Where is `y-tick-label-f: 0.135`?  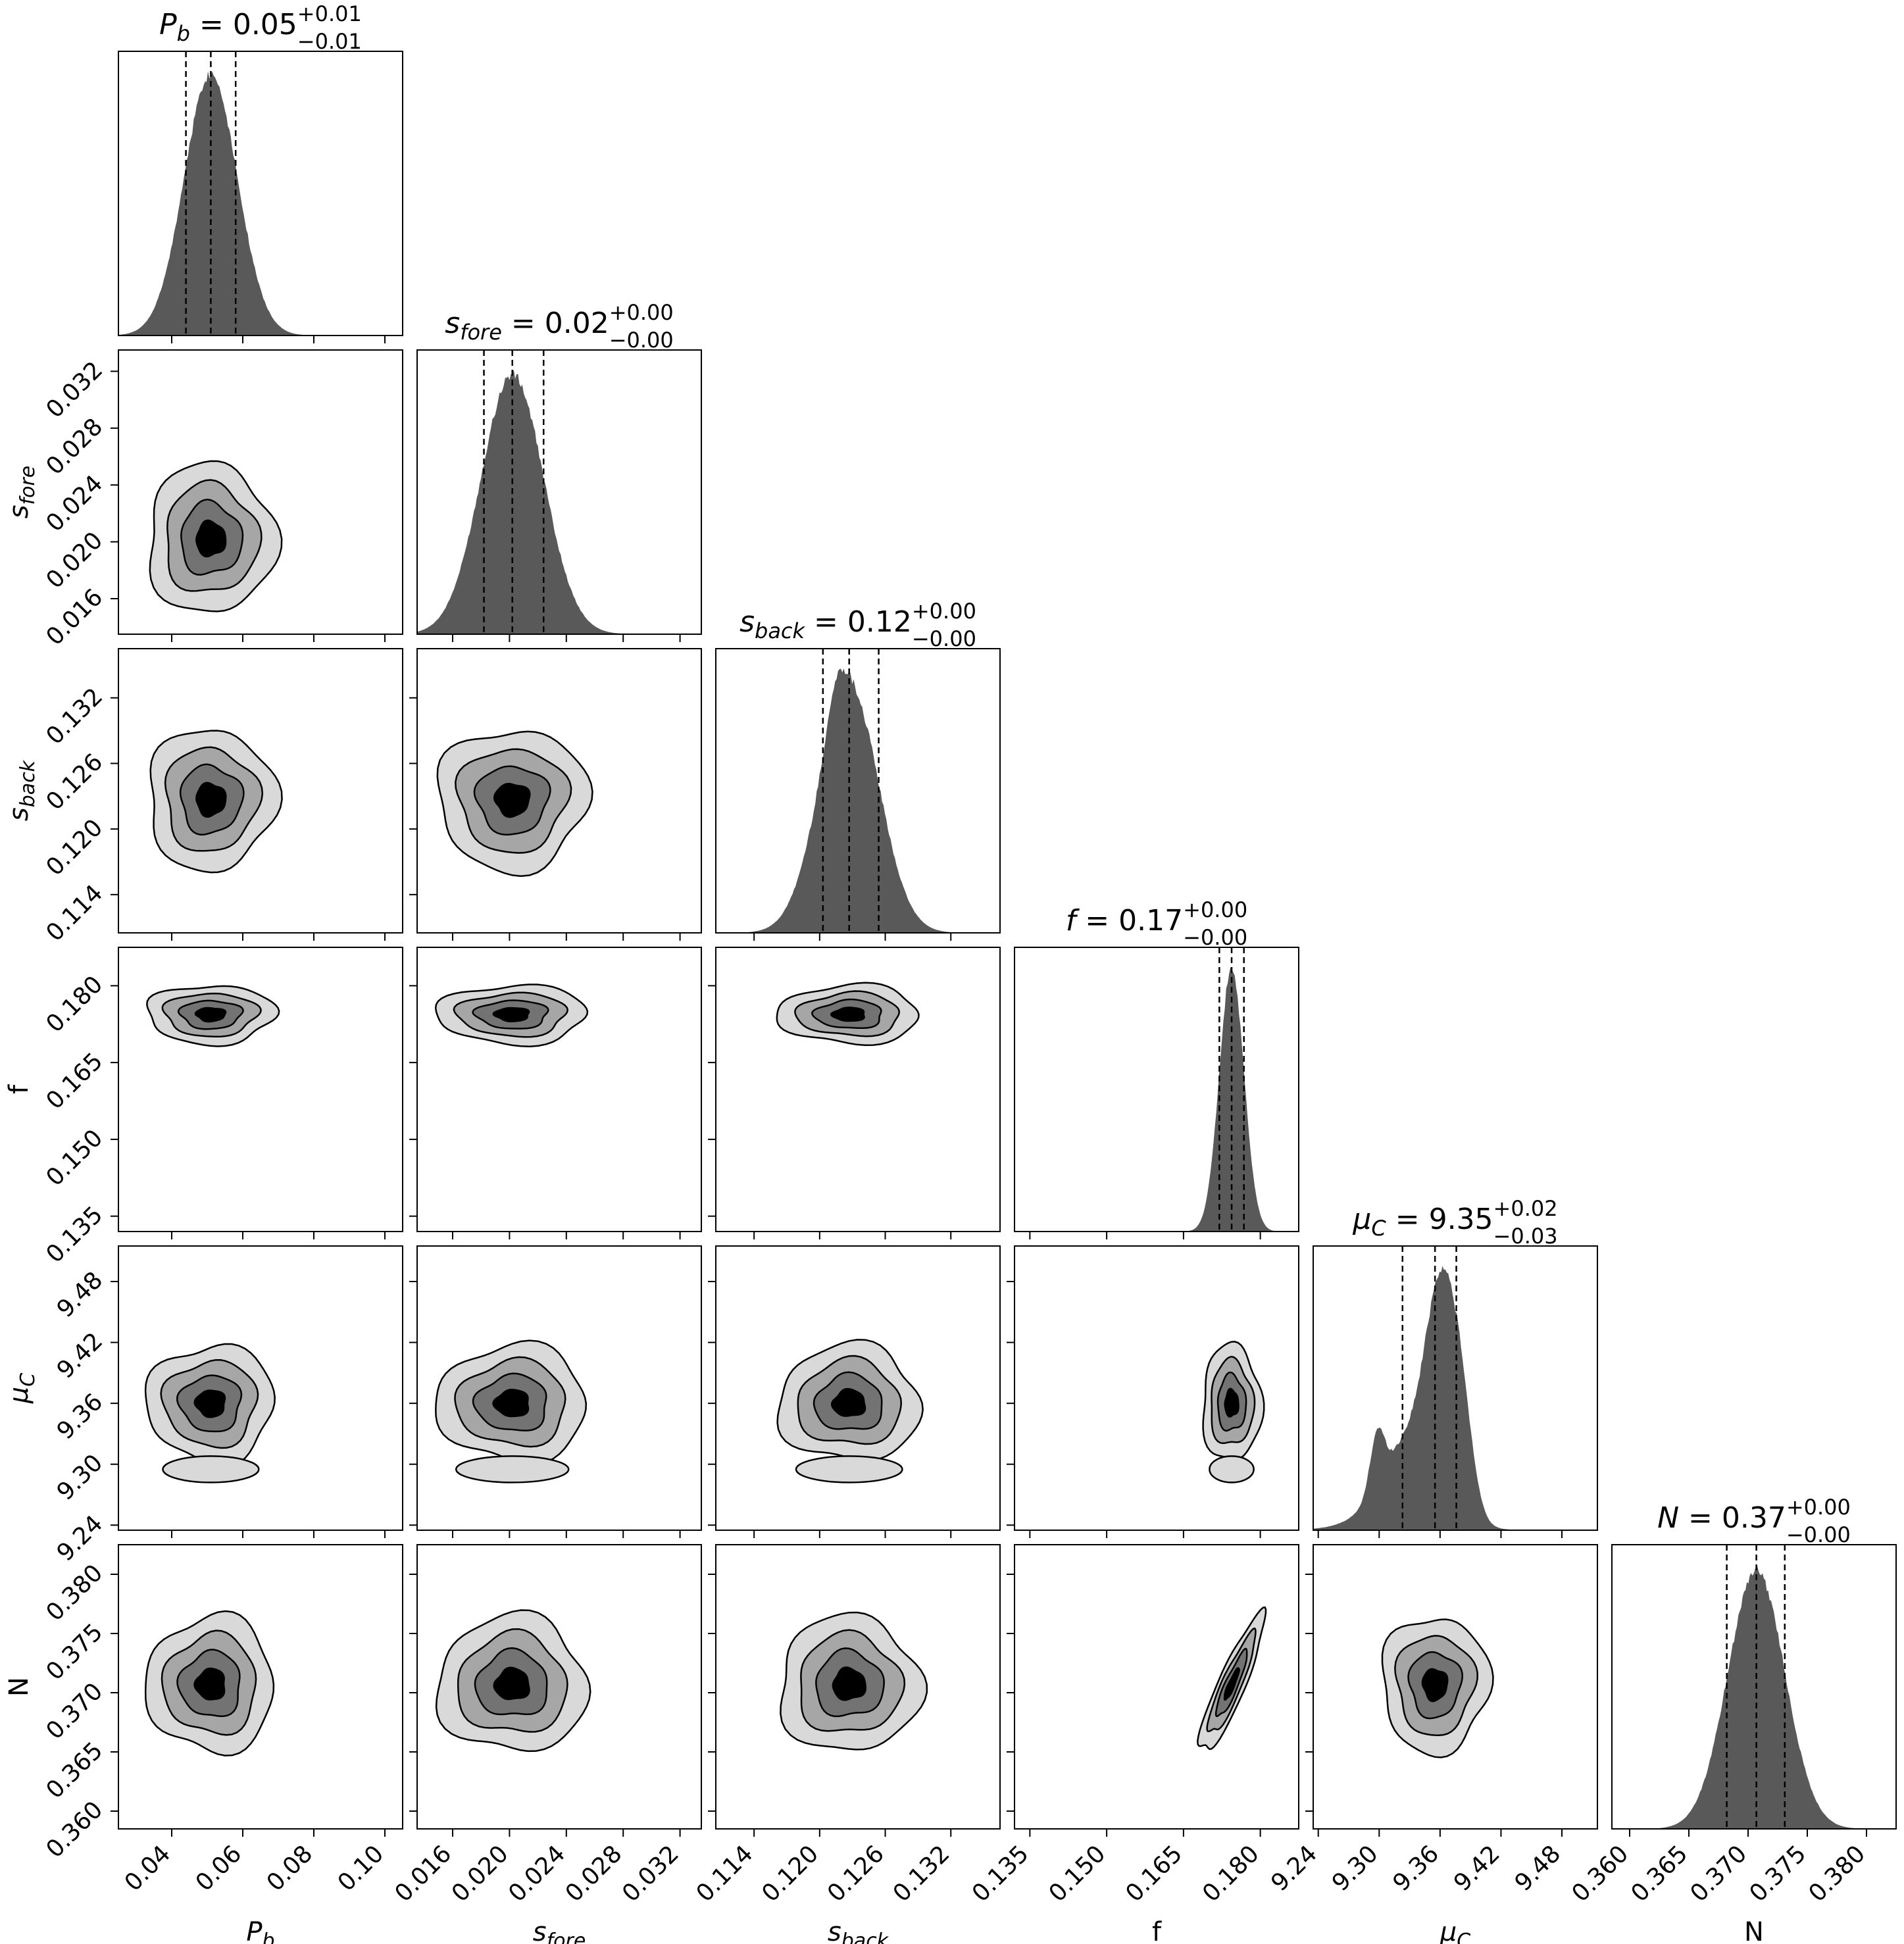 y-tick-label-f: 0.135 is located at coordinates (74, 1234).